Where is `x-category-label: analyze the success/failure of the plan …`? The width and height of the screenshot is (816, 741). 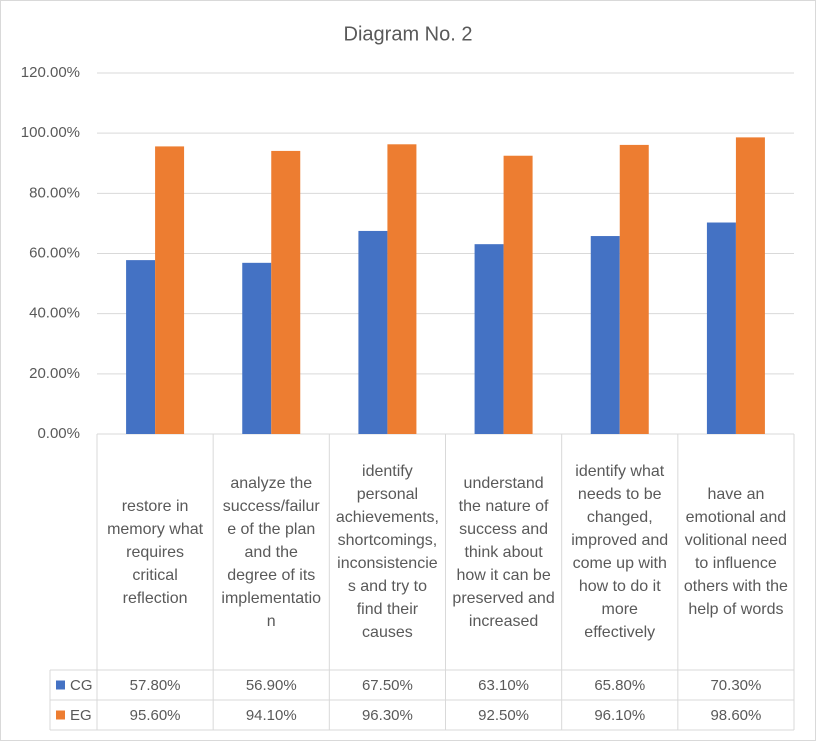
x-category-label: analyze the success/failure of the plan … is located at coordinates (271, 552).